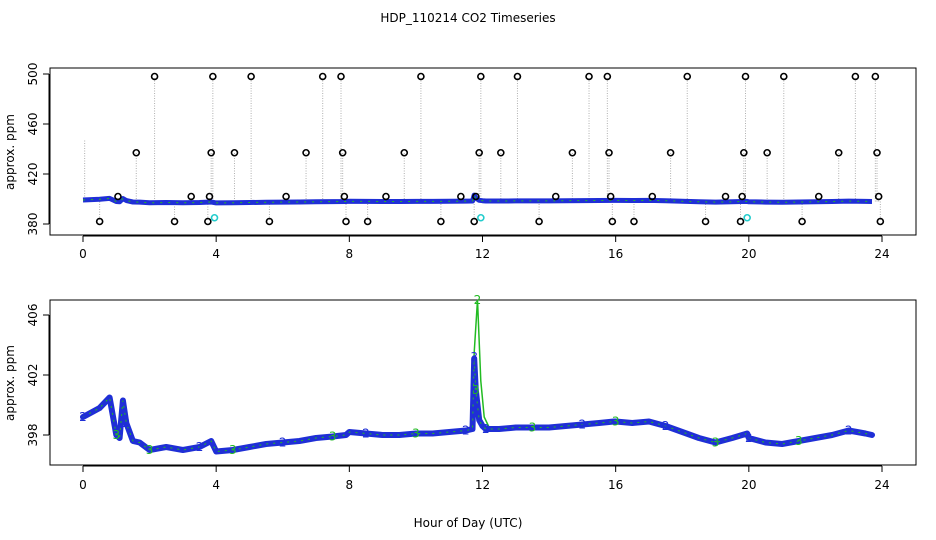  I want to click on top-x-tick-label: 24, so click(881, 254).